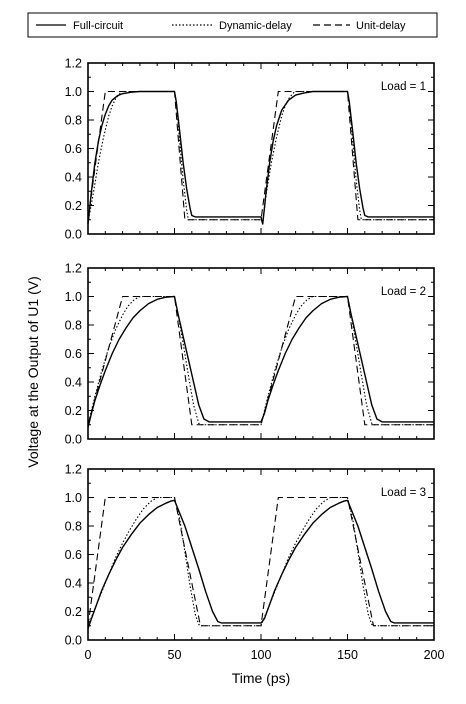  I want to click on legend-box, so click(232, 25).